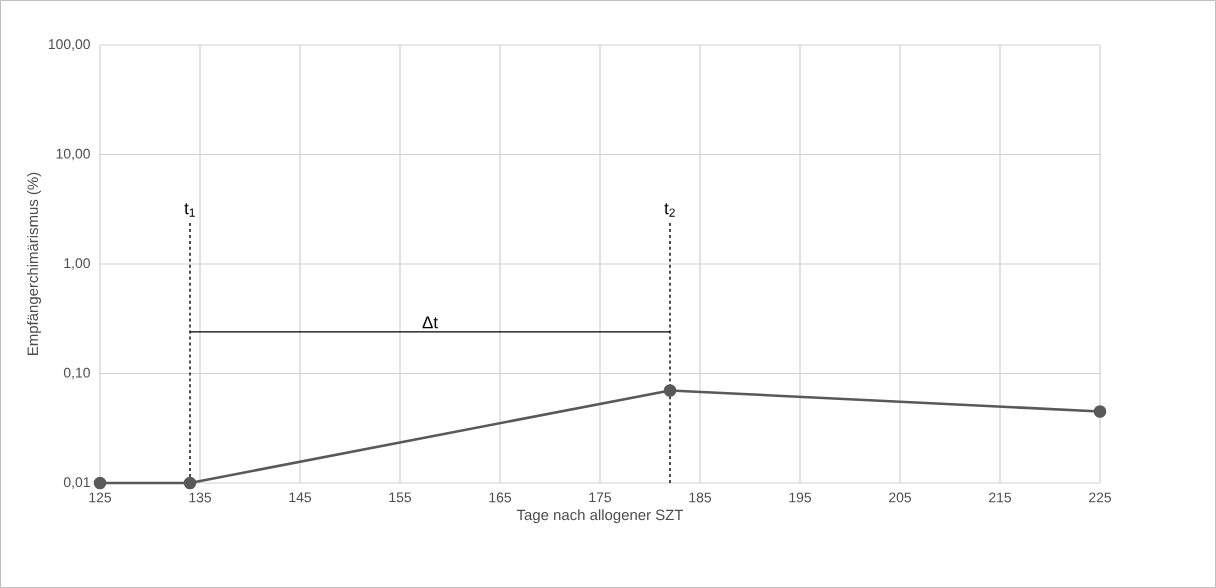  I want to click on x-tick-label: 225, so click(1100, 497).